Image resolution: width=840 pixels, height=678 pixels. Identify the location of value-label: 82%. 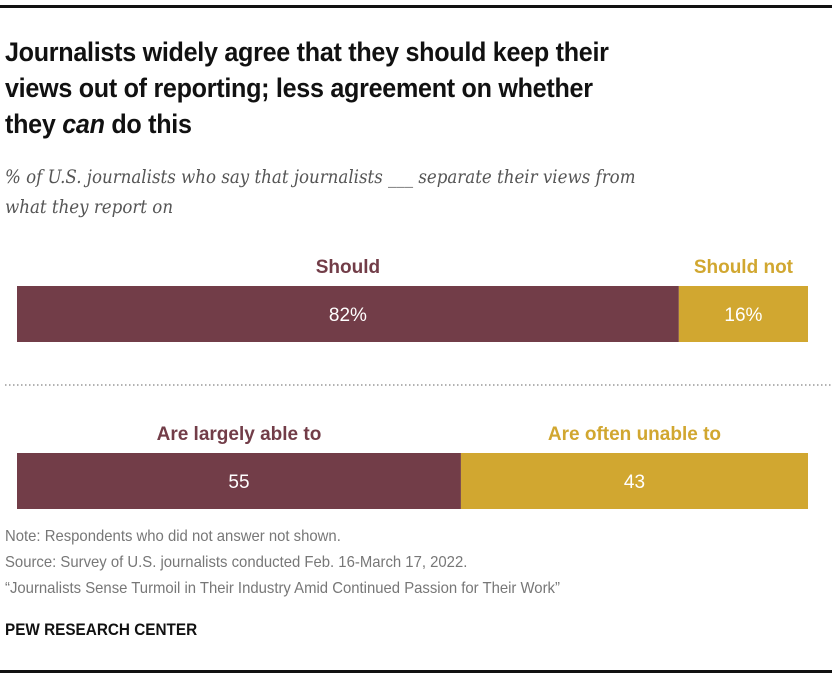
(348, 315).